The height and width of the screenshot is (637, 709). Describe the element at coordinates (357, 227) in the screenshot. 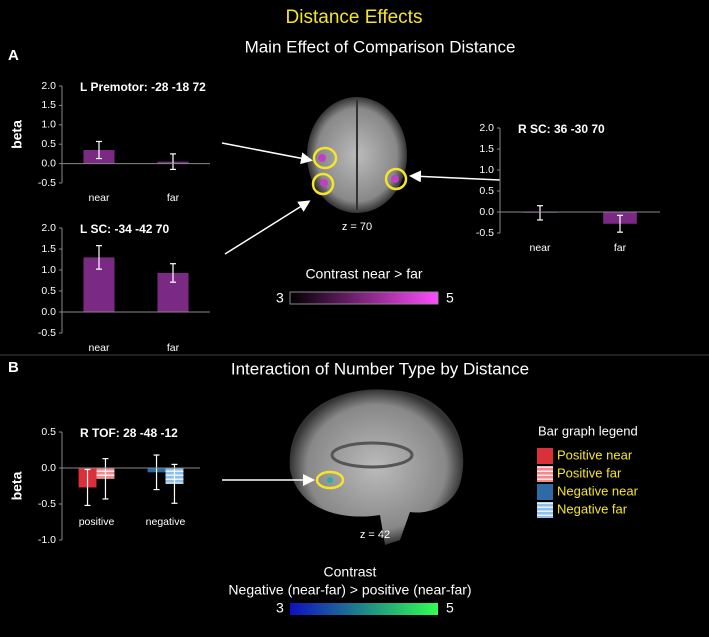

I see `slice-label: z = 70` at that location.